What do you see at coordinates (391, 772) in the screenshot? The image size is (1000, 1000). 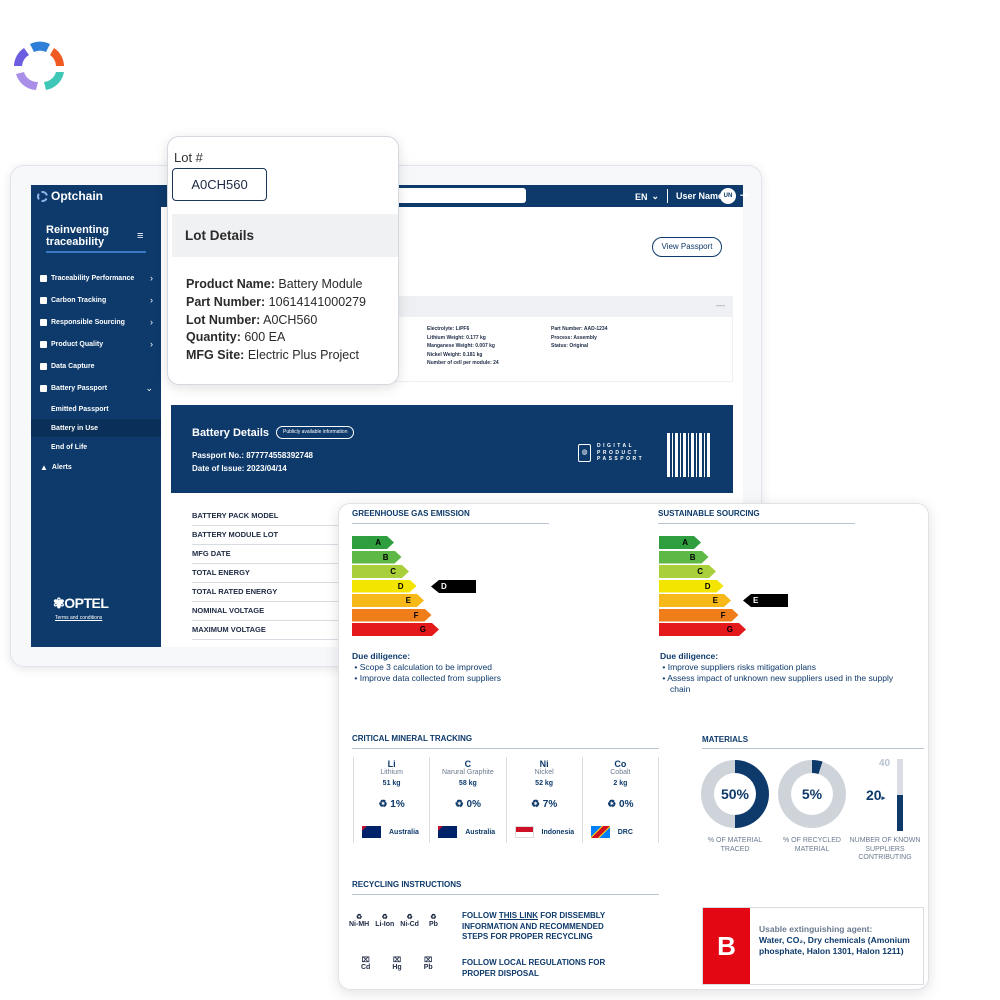 I see `mineral-name: Lithium` at bounding box center [391, 772].